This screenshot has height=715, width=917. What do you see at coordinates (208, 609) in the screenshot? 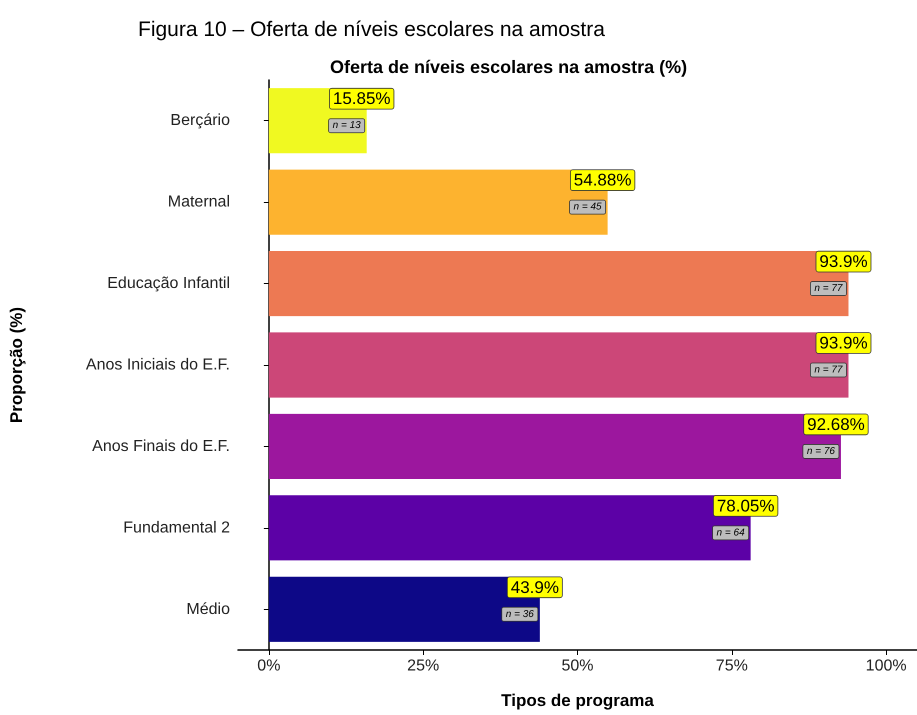
I see `y-tick-label: Médio` at bounding box center [208, 609].